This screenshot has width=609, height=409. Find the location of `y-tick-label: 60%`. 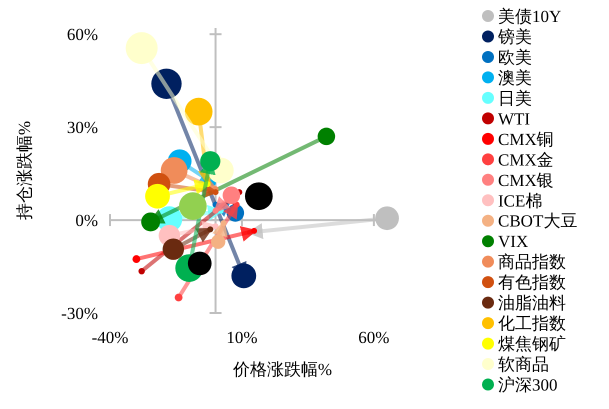

y-tick-label: 60% is located at coordinates (82, 34).